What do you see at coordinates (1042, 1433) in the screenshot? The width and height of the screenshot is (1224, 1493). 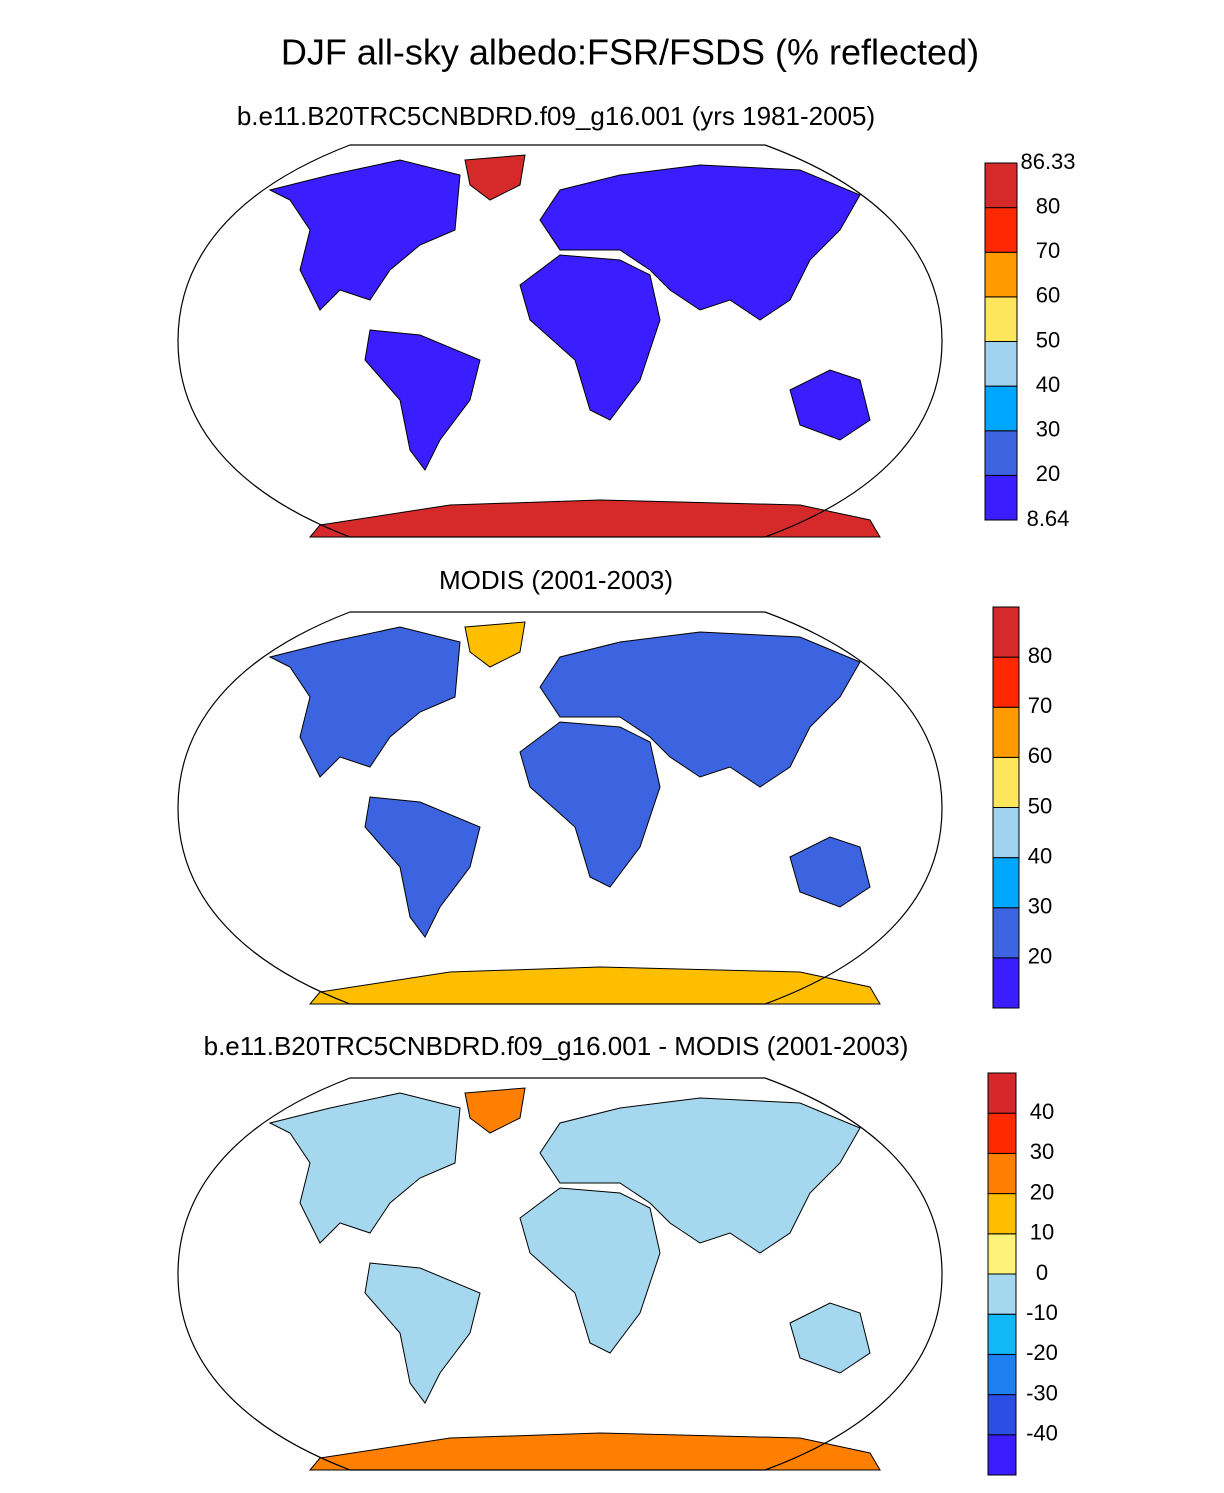 I see `colorbar-label: -40` at bounding box center [1042, 1433].